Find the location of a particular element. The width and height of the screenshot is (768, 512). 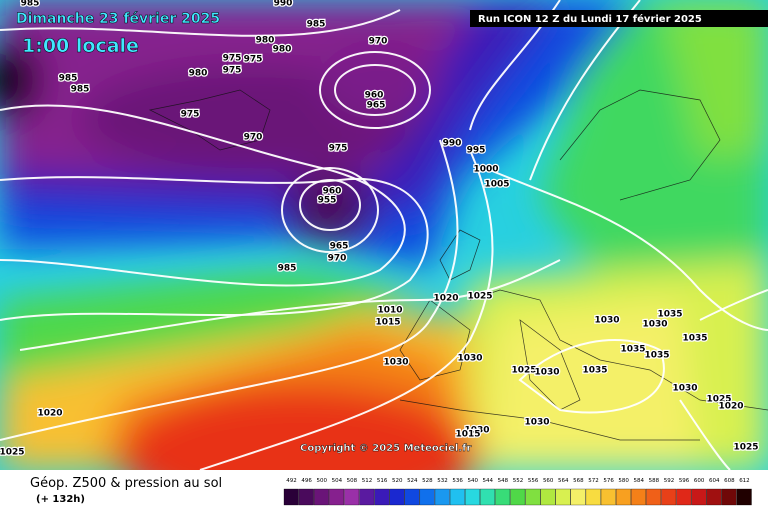

isobar-label: 1015 is located at coordinates (387, 323).